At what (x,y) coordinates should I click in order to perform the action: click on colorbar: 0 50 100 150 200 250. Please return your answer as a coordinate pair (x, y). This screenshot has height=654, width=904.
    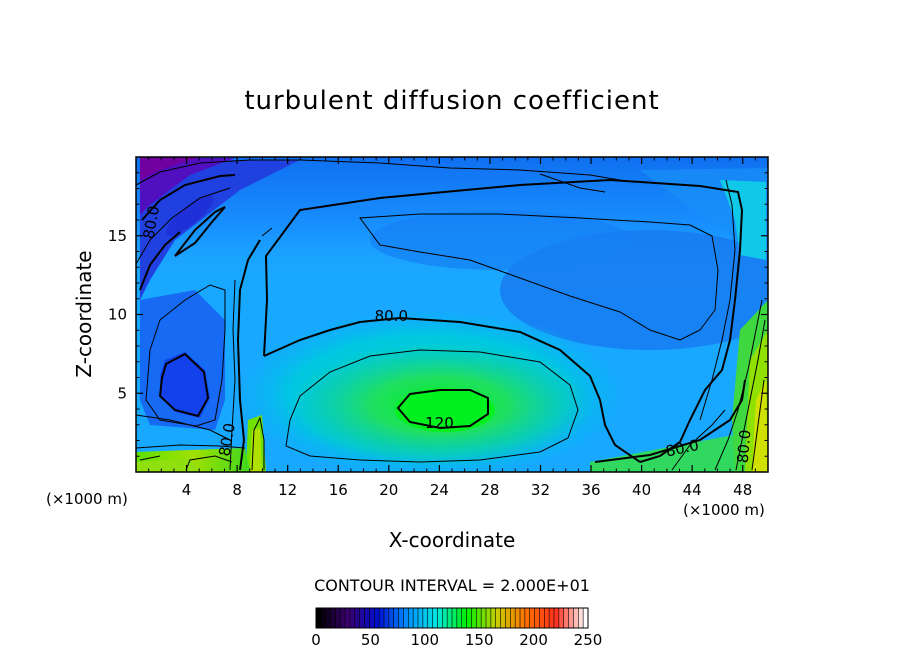
    Looking at the image, I should click on (457, 628).